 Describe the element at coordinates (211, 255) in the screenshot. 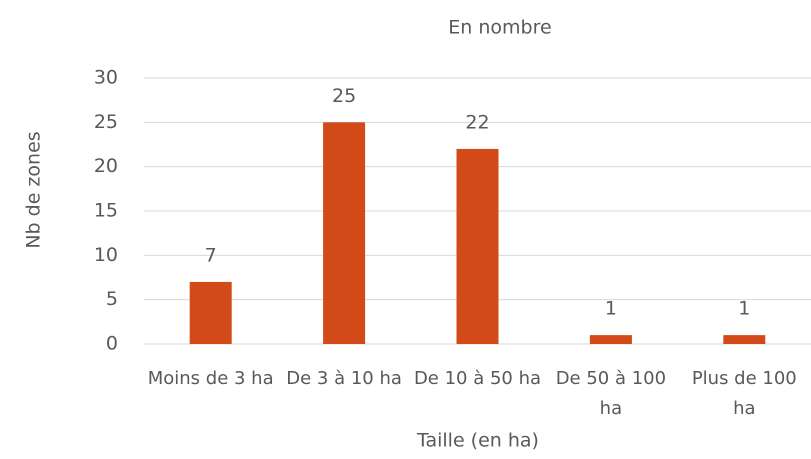

I see `data-label: 7` at that location.